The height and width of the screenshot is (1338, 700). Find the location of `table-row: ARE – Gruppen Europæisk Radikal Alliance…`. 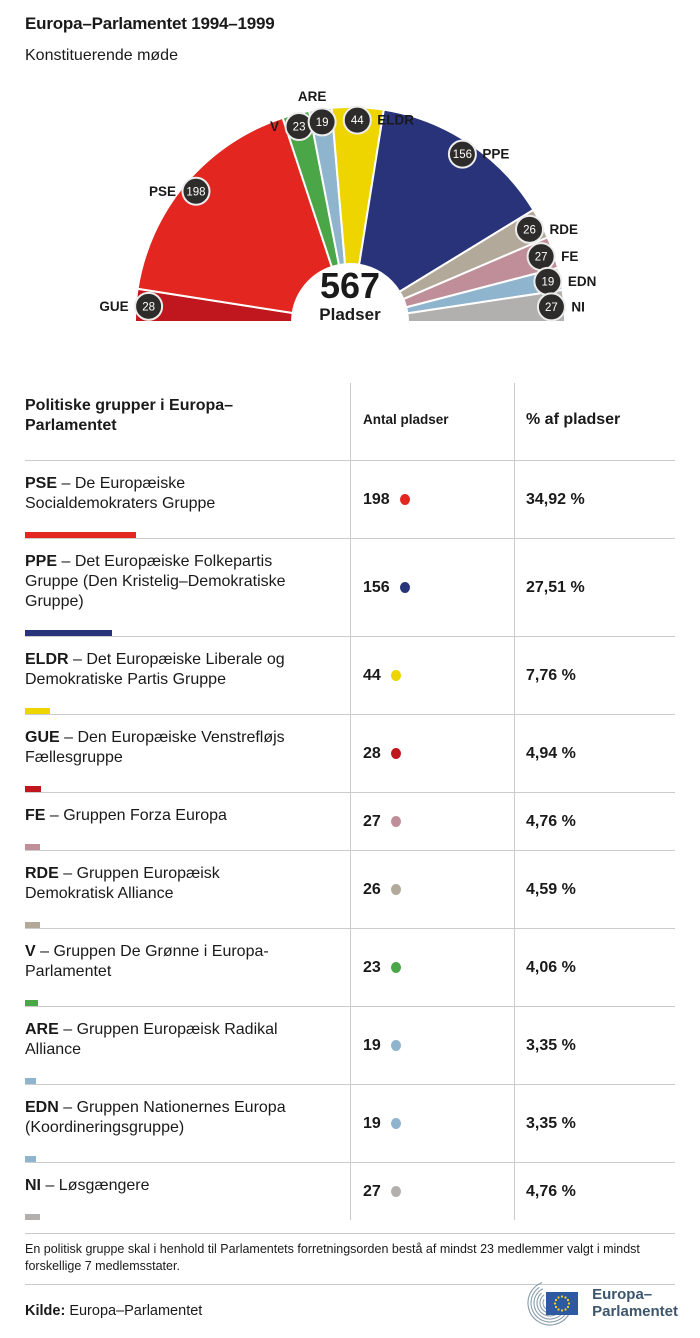

table-row: ARE – Gruppen Europæisk Radikal Alliance… is located at coordinates (350, 1046).